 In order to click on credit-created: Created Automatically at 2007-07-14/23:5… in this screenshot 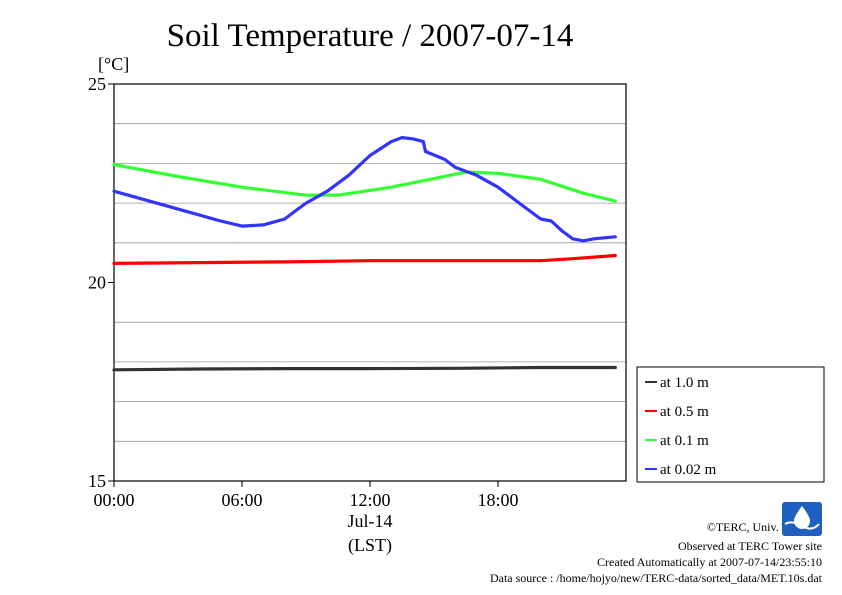, I will do `click(709, 562)`.